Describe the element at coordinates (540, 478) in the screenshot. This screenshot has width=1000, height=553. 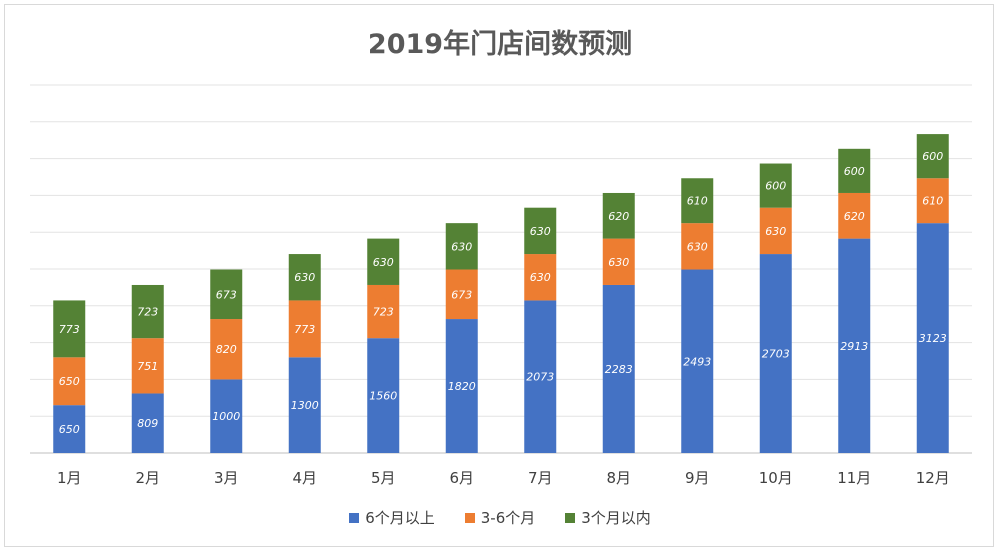
I see `x-tick-label: 7月` at that location.